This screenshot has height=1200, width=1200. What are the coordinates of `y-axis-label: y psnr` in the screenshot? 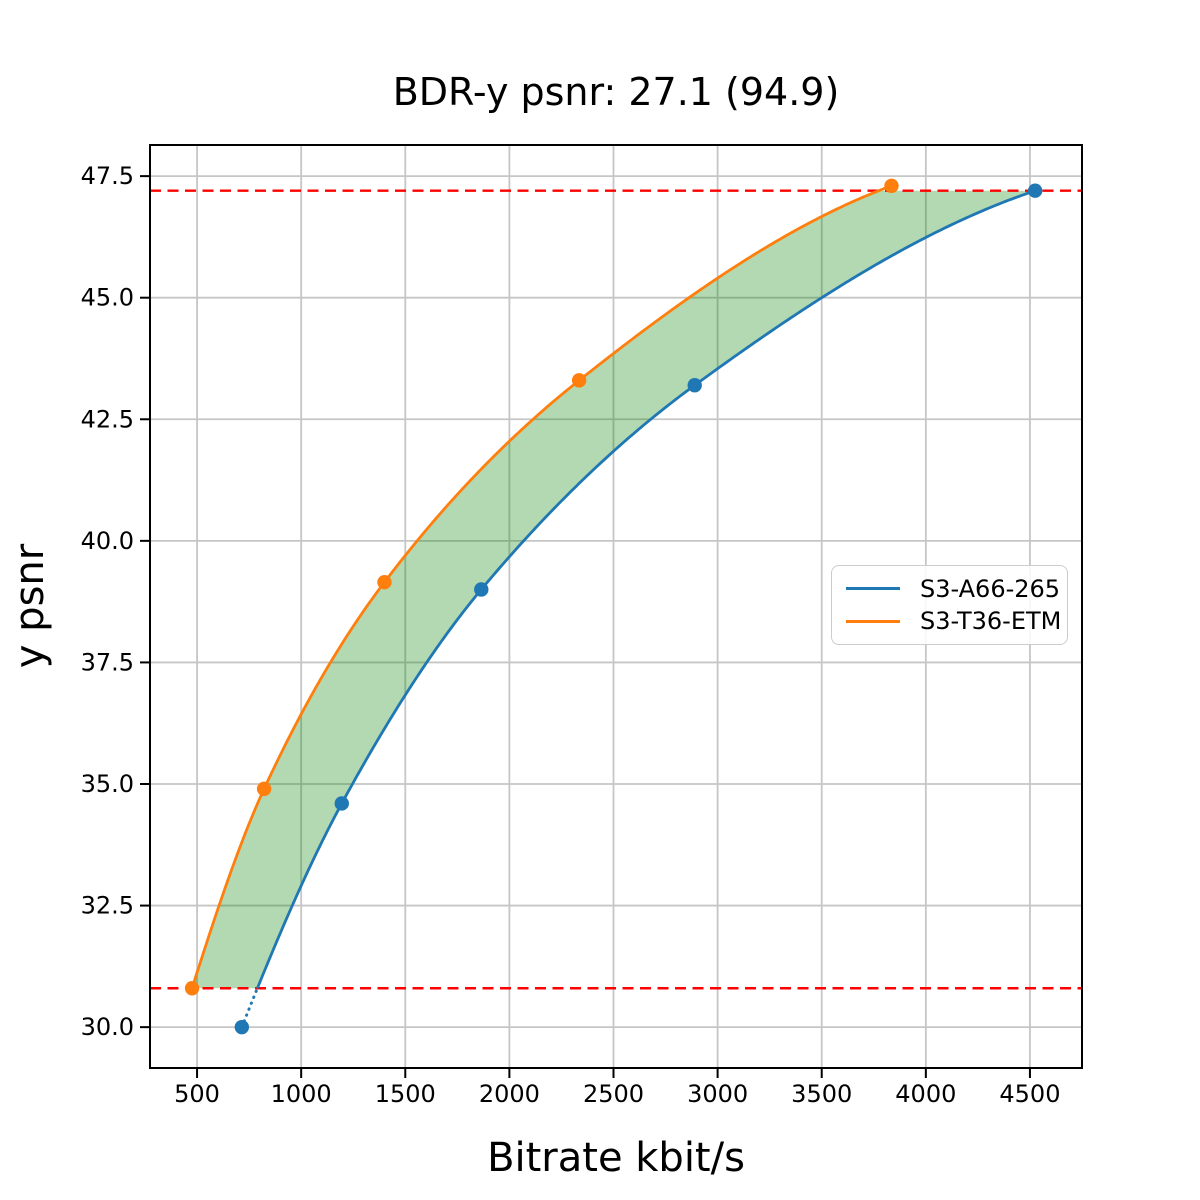 It's located at (30, 606).